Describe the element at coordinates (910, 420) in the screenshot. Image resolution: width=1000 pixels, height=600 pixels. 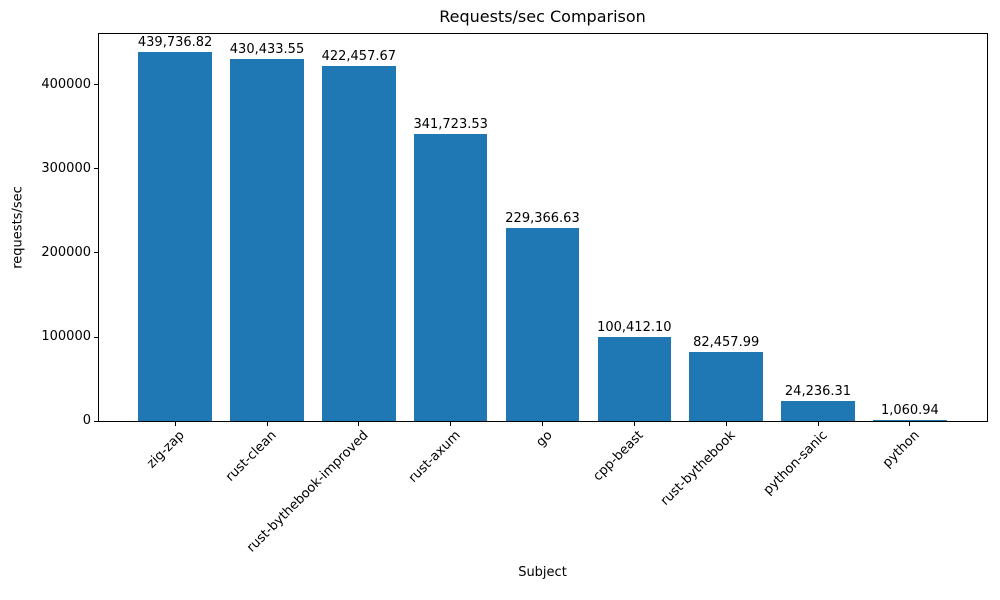
I see `bar-python` at that location.